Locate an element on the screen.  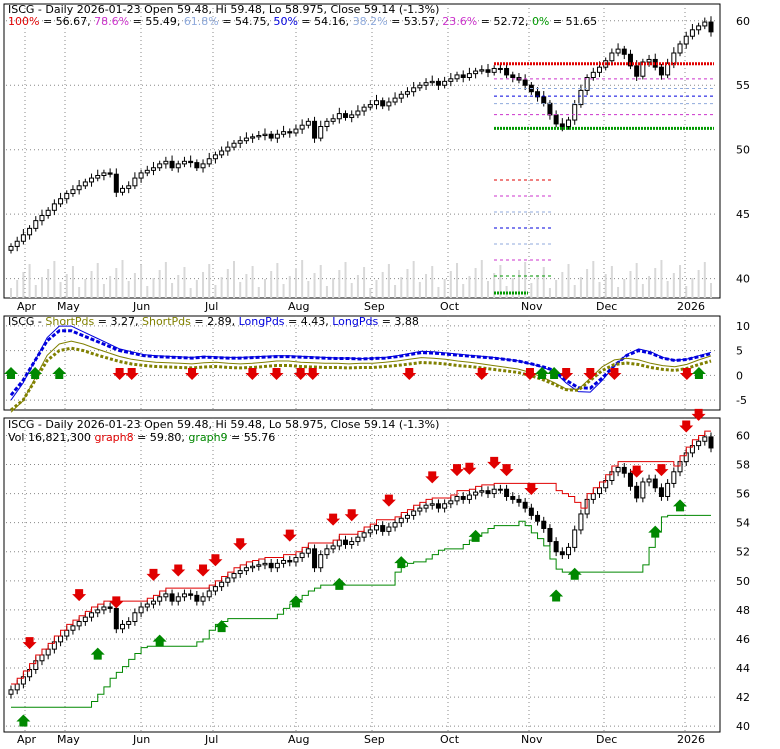
x-tick-label-bottom: Nov is located at coordinates (532, 739).